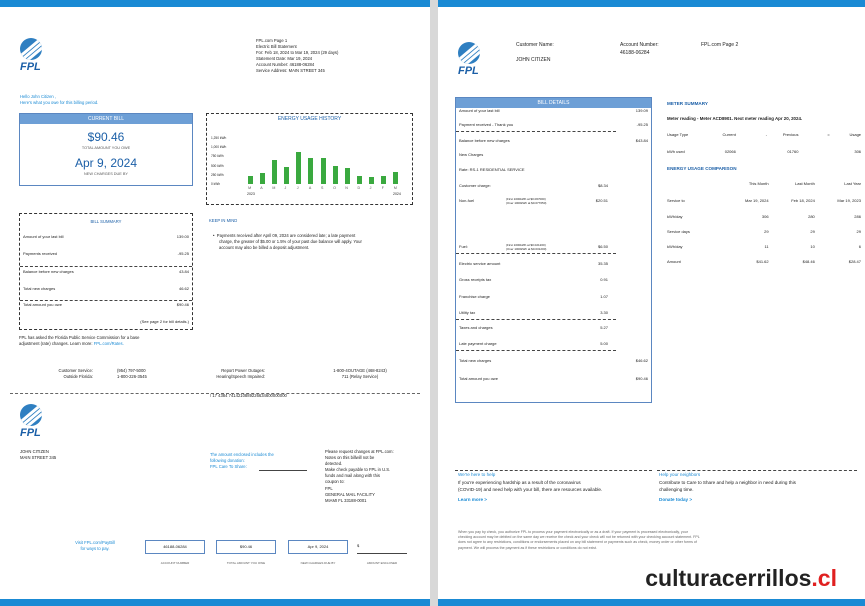  What do you see at coordinates (132, 374) in the screenshot?
I see `contact-numbers: (954) 797-5000 1-800-226-3545` at bounding box center [132, 374].